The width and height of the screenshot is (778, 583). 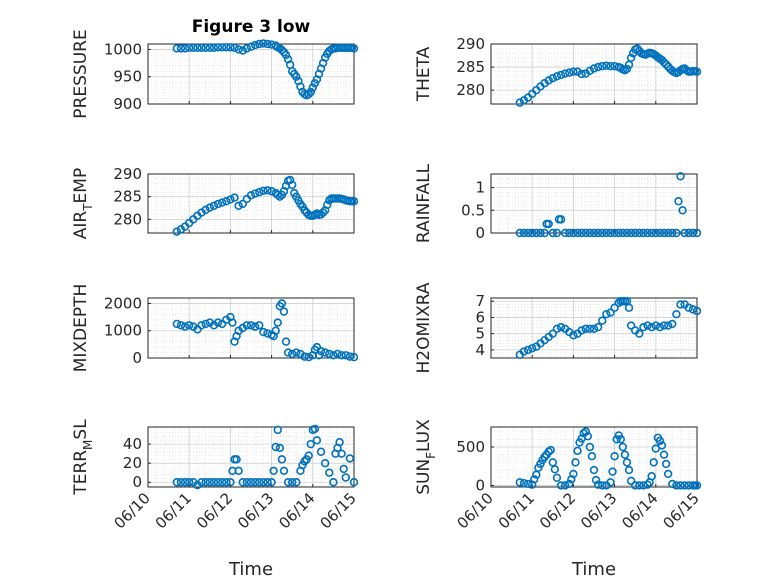 I want to click on y-axis-label-subscript: M, so click(x=88, y=445).